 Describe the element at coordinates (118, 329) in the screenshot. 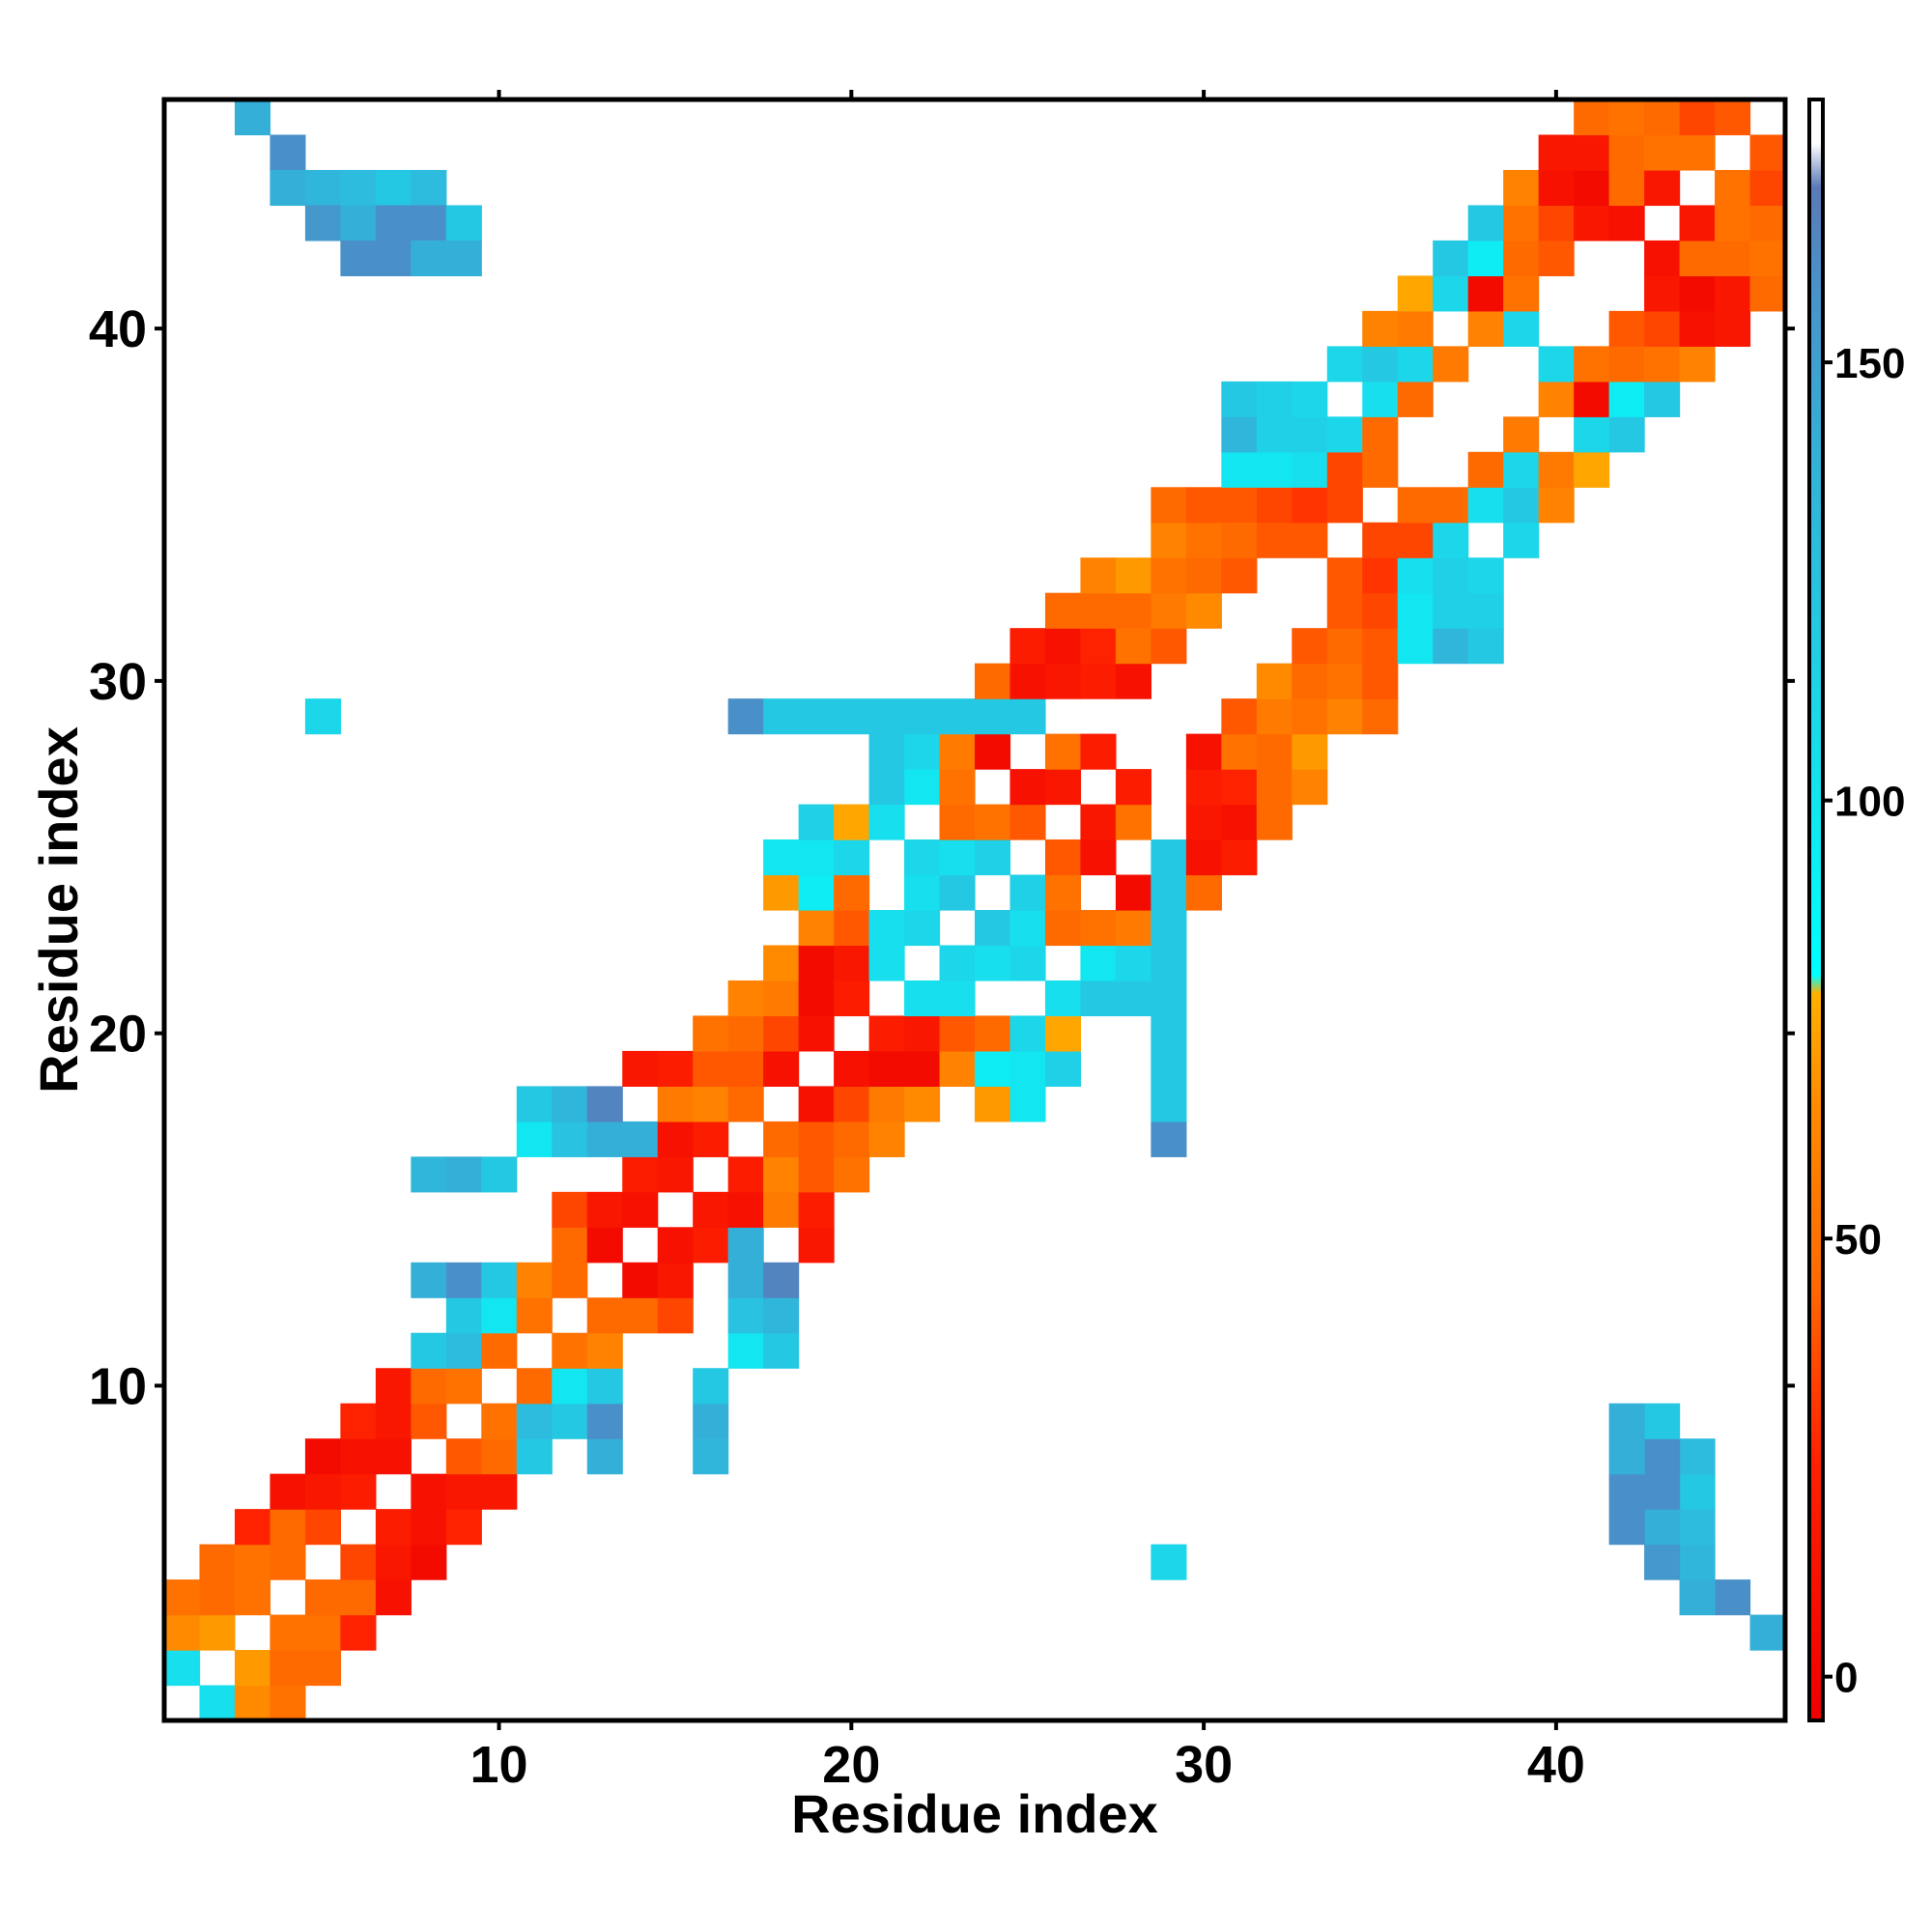

I see `y-tick-label: 40` at that location.